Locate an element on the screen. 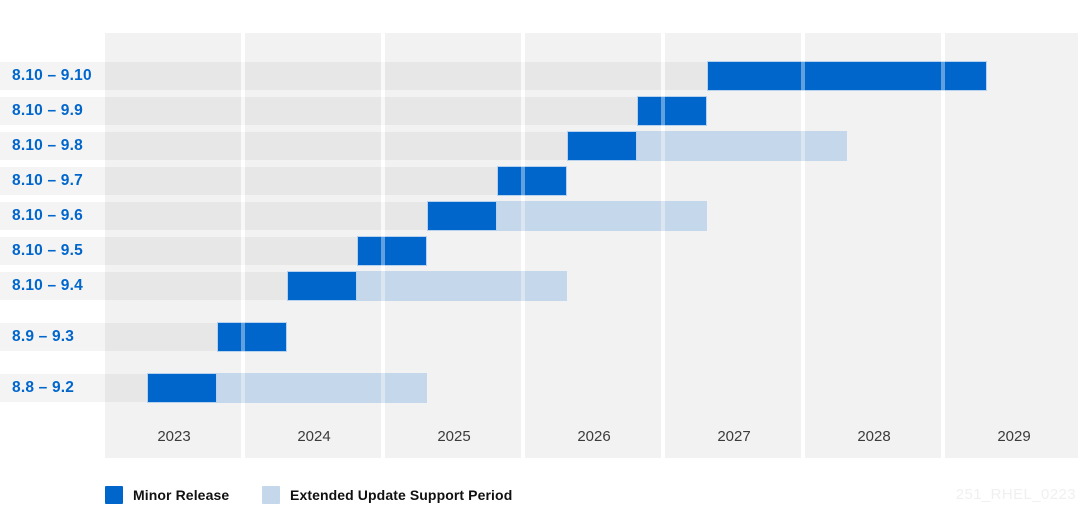 Image resolution: width=1078 pixels, height=525 pixels. row-label: 8.10 – 9.8 is located at coordinates (47, 145).